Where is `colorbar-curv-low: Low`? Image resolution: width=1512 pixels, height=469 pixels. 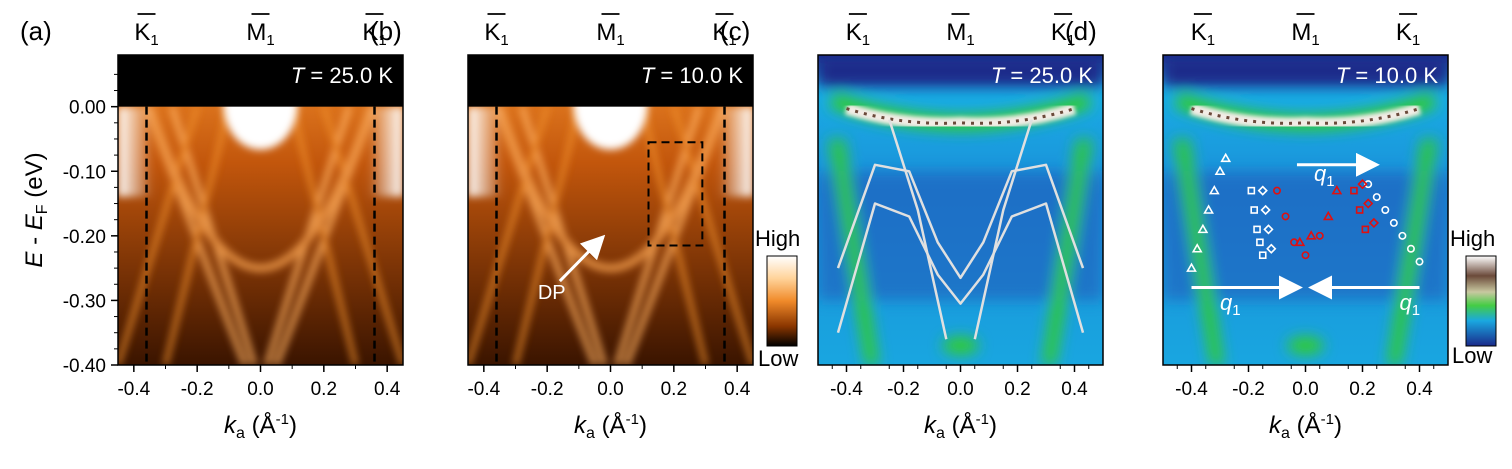
colorbar-curv-low: Low is located at coordinates (1472, 355).